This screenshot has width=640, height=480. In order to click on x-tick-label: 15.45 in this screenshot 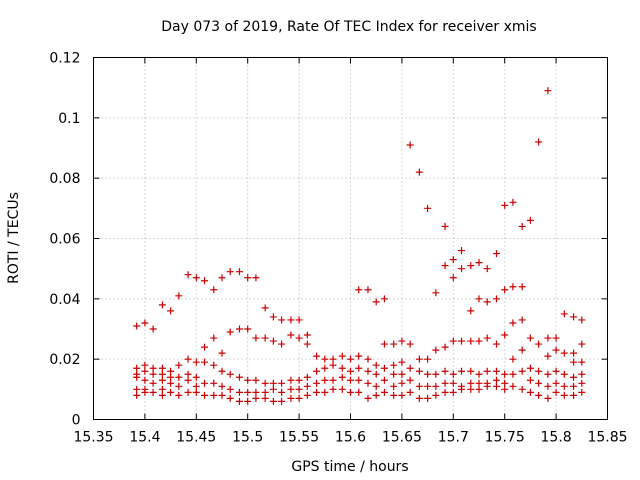, I will do `click(196, 438)`.